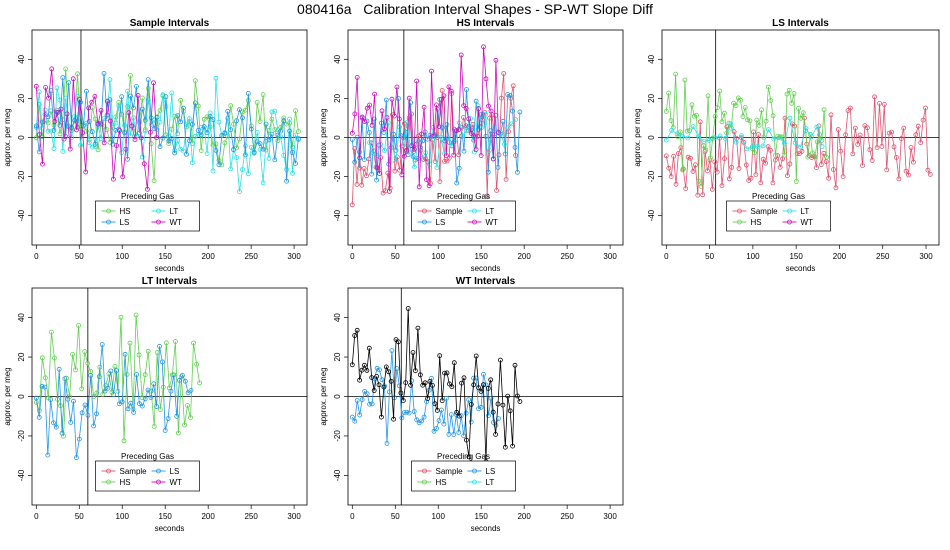  I want to click on x-tick-label: 50, so click(79, 256).